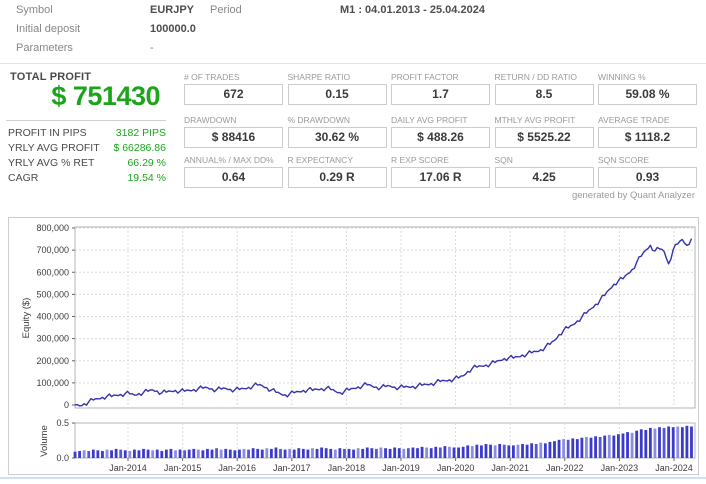  Describe the element at coordinates (139, 148) in the screenshot. I see `summary-row-value: $ 66286.86` at that location.